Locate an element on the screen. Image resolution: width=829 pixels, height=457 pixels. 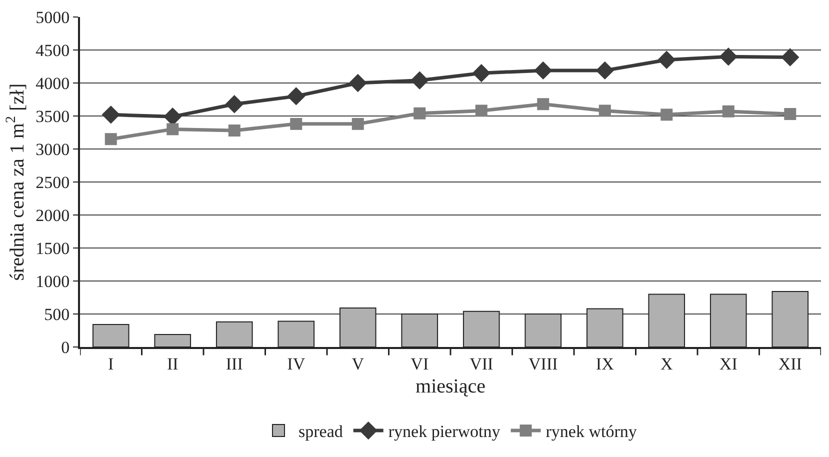
y-tick-label: 1000 is located at coordinates (53, 281).